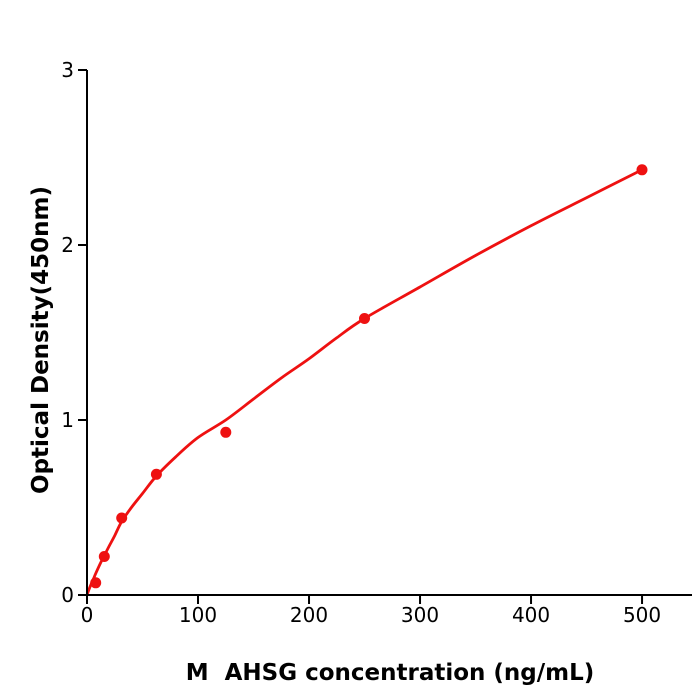  I want to click on y-tick-label: 3, so click(67, 70).